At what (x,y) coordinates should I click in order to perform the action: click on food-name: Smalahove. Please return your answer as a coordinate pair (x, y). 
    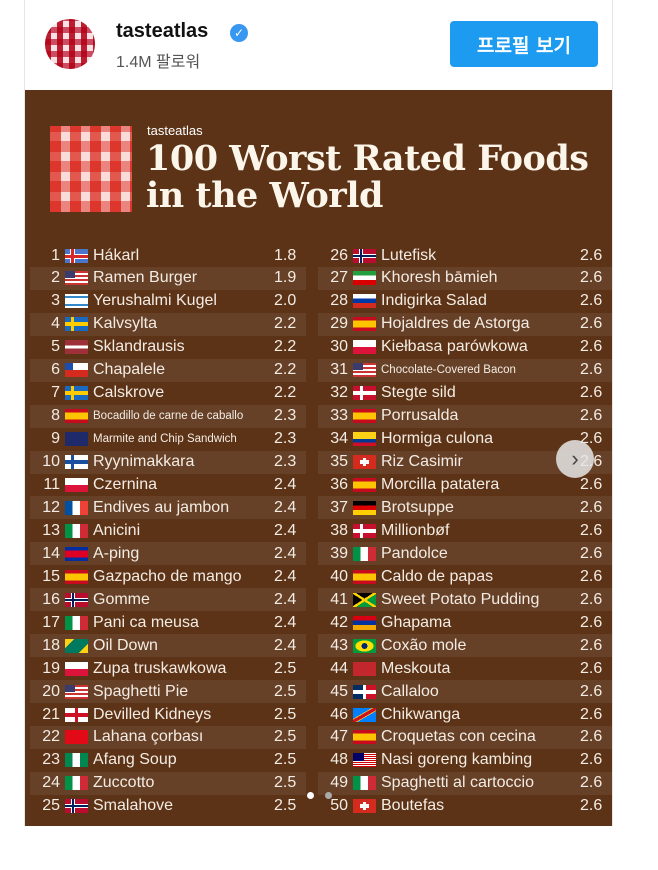
    Looking at the image, I should click on (133, 806).